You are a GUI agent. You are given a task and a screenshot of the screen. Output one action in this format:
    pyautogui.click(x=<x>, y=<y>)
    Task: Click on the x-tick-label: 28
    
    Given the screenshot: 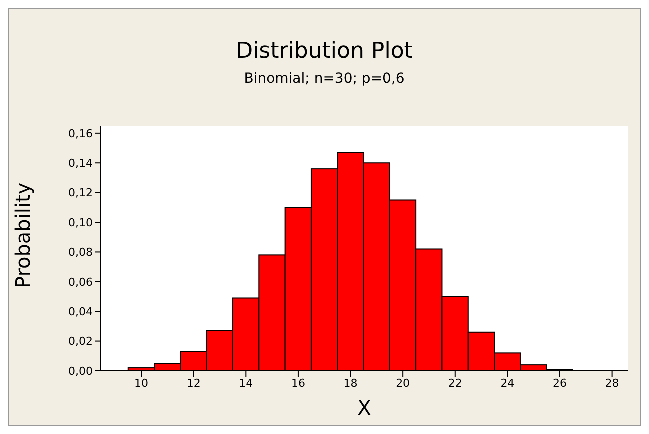 What is the action you would take?
    pyautogui.click(x=612, y=383)
    